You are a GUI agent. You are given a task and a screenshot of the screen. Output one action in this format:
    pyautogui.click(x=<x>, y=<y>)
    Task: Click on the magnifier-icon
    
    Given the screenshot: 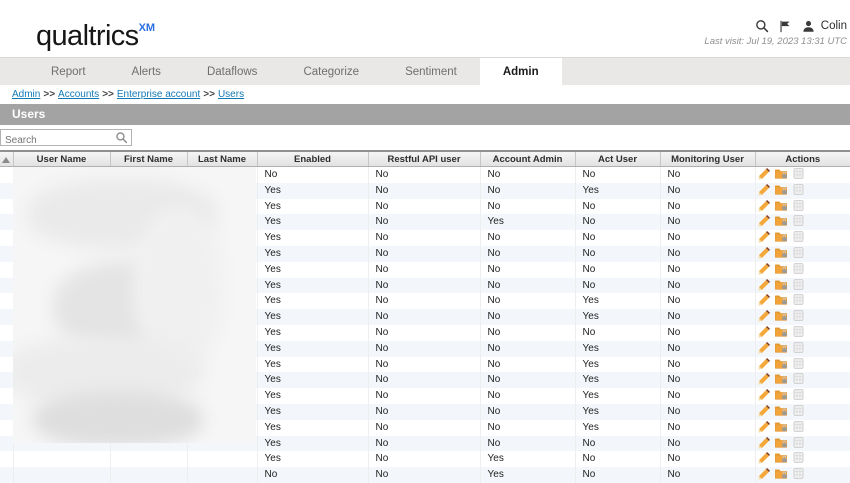 What is the action you would take?
    pyautogui.click(x=121, y=140)
    